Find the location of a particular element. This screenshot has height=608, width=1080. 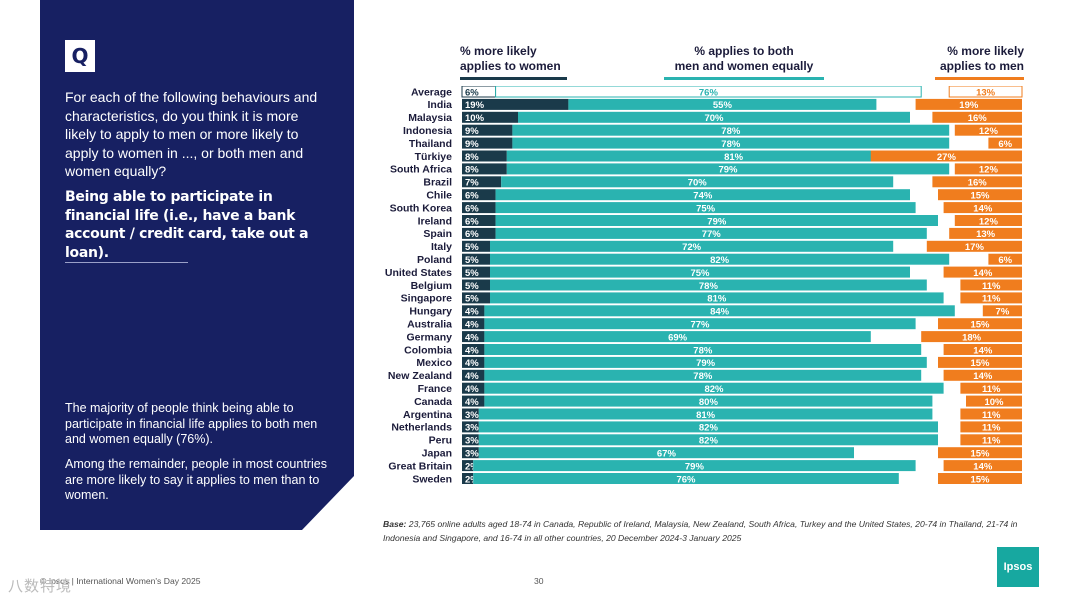

value-label-men: 17% is located at coordinates (975, 247).